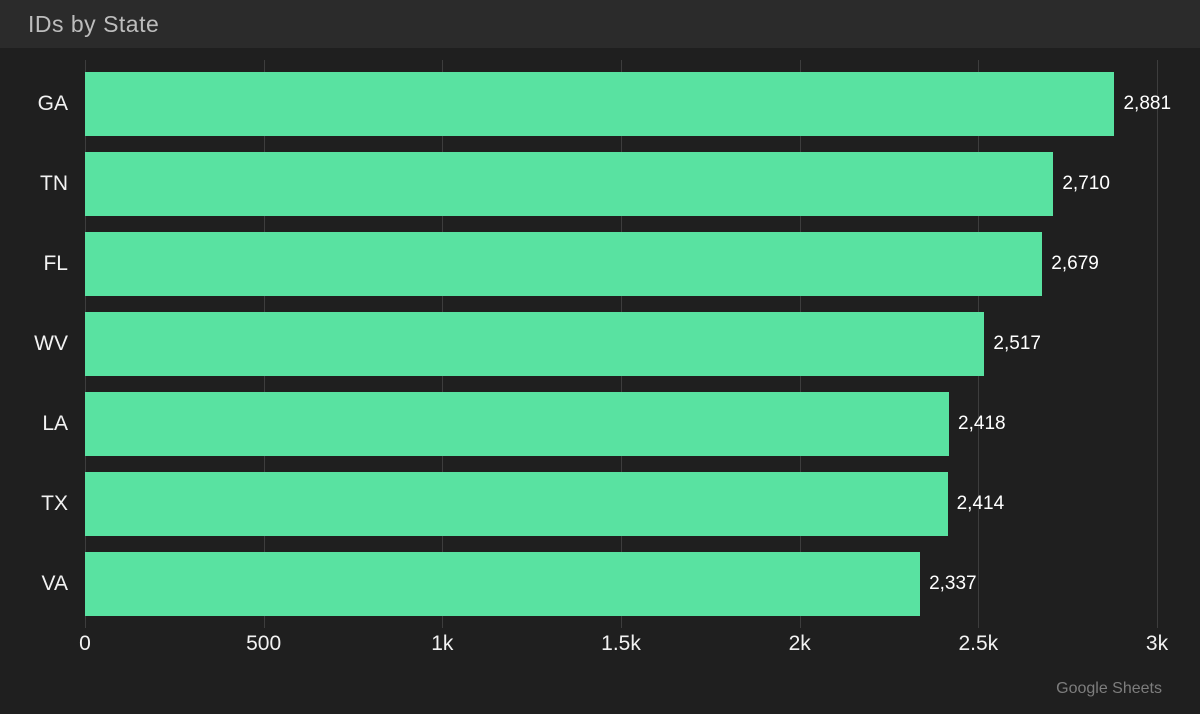 This screenshot has height=714, width=1200. I want to click on axis-tick-label-0: 0, so click(85, 643).